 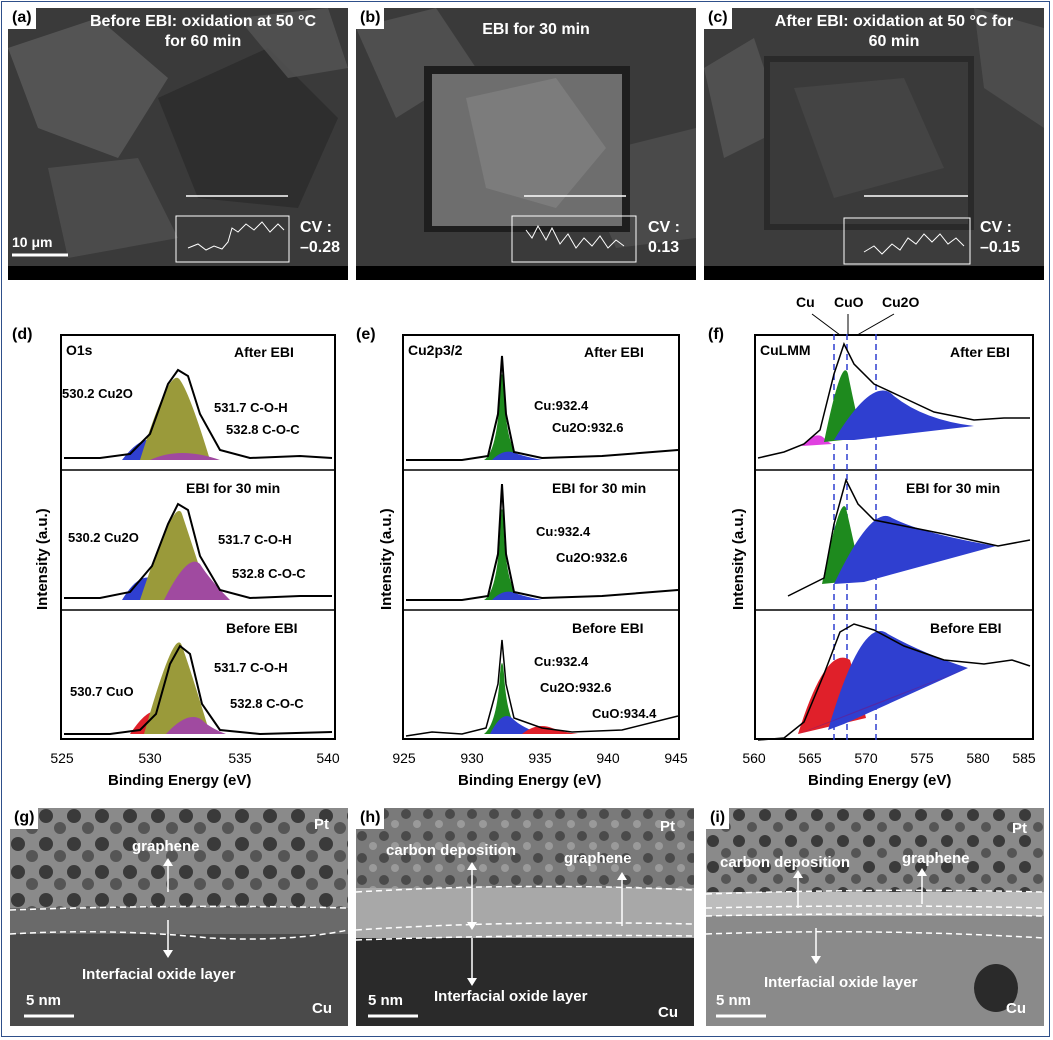 I want to click on ylabel-e: Intensity (a.u.), so click(x=386, y=559).